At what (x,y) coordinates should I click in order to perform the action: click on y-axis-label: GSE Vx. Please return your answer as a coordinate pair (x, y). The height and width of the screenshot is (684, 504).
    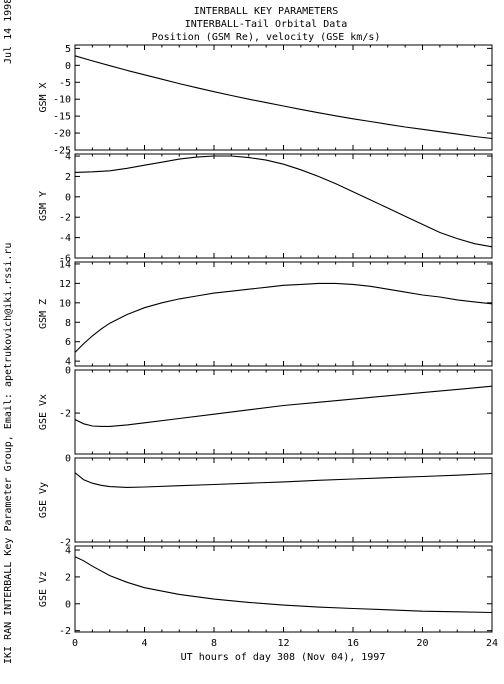
    Looking at the image, I should click on (43, 412).